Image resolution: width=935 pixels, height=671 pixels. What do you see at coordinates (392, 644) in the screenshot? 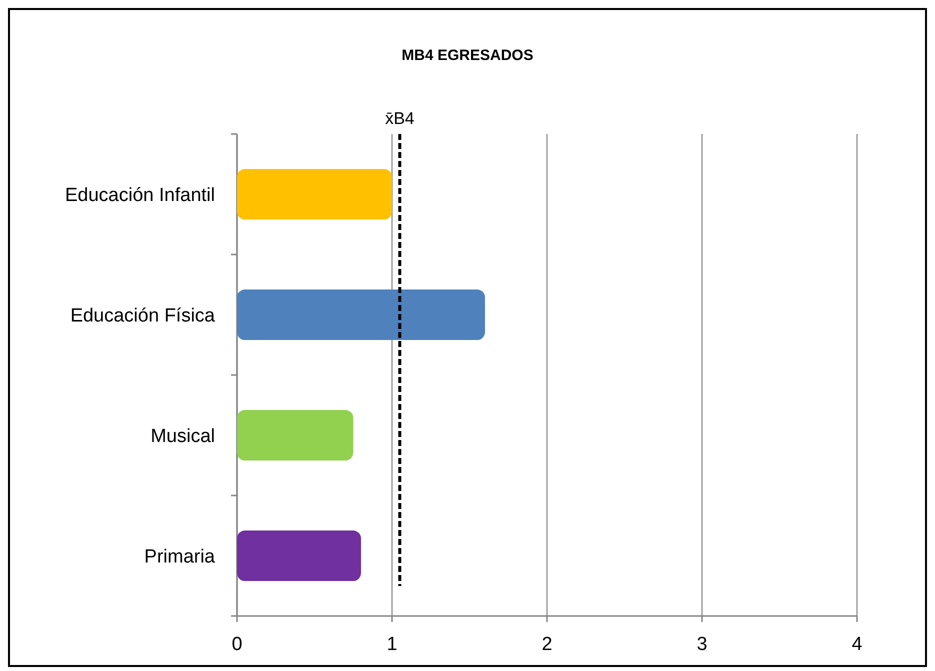
I see `x-tick-label: 1` at bounding box center [392, 644].